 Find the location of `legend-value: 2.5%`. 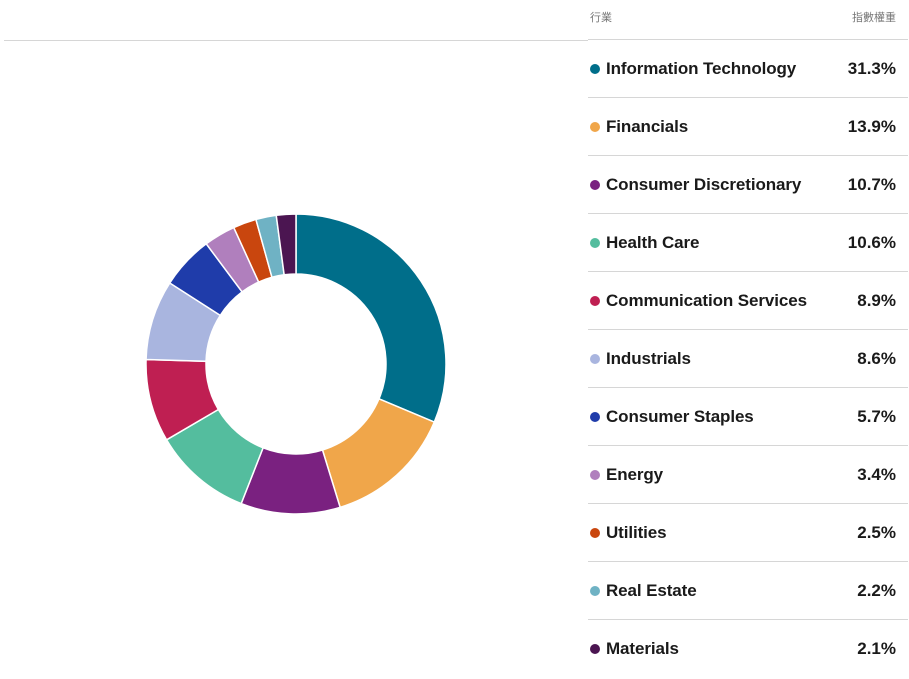

legend-value: 2.5% is located at coordinates (876, 532).